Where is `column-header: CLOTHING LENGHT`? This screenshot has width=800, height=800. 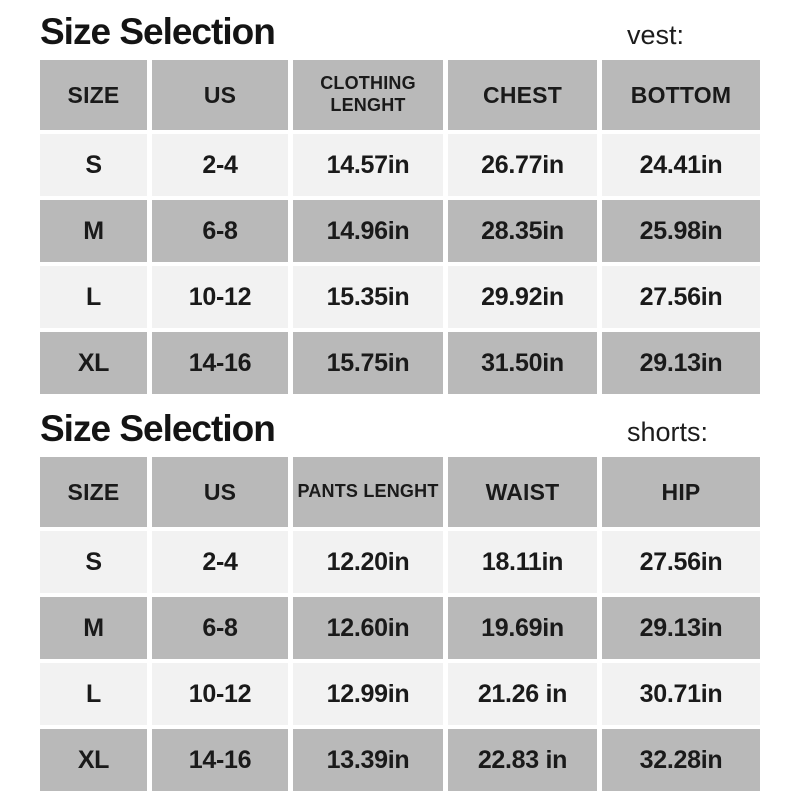 column-header: CLOTHING LENGHT is located at coordinates (368, 95).